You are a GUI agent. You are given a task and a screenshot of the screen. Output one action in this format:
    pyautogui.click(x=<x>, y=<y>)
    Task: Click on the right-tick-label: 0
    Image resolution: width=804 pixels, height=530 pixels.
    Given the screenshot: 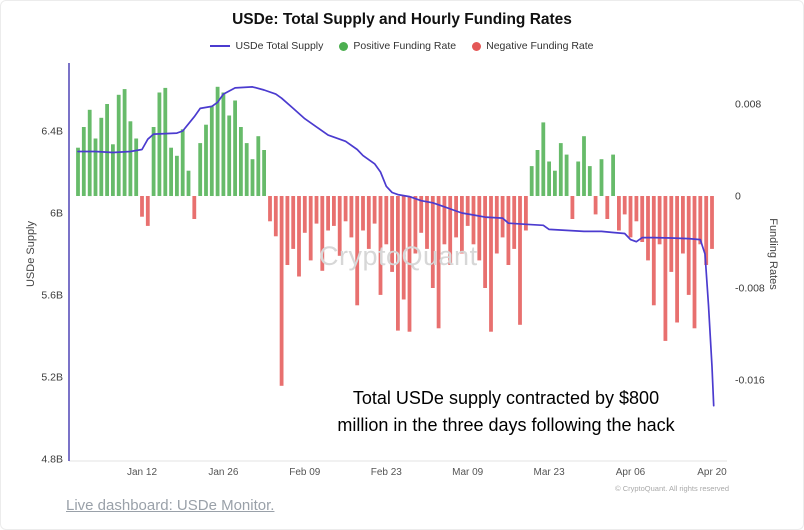 What is the action you would take?
    pyautogui.click(x=738, y=197)
    